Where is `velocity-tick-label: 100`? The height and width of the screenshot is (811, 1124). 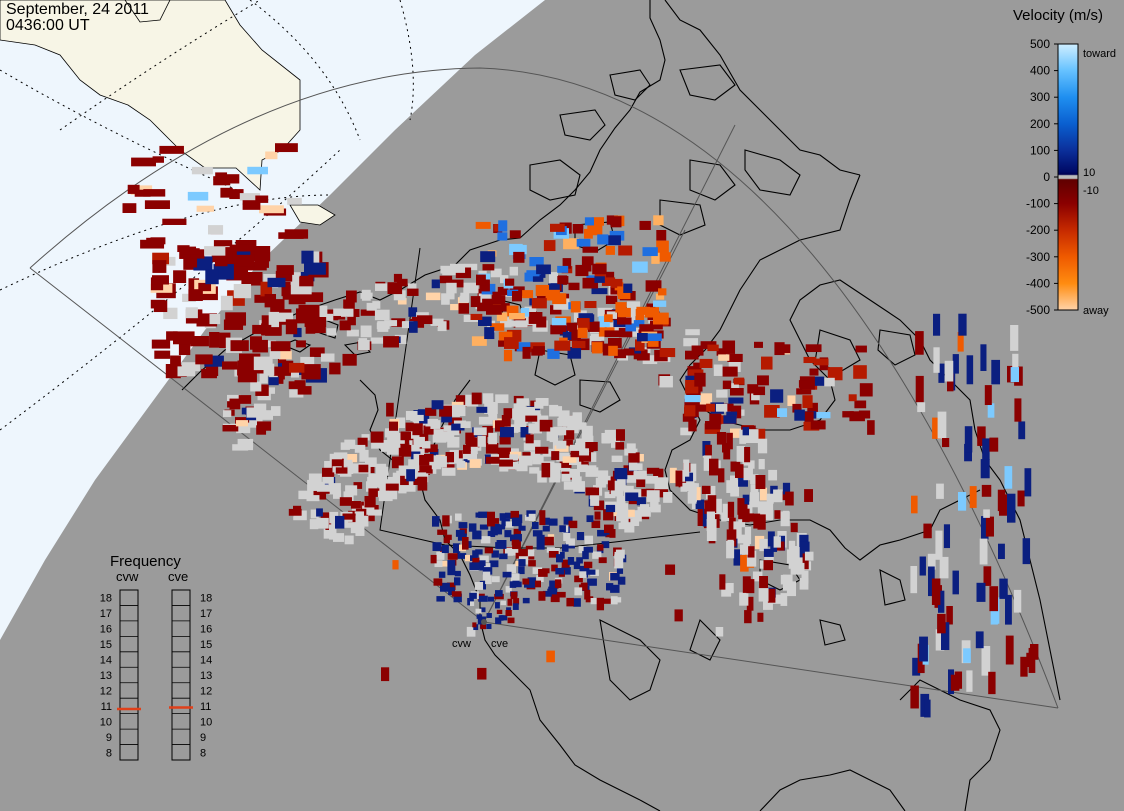
velocity-tick-label: 100 is located at coordinates (1040, 150).